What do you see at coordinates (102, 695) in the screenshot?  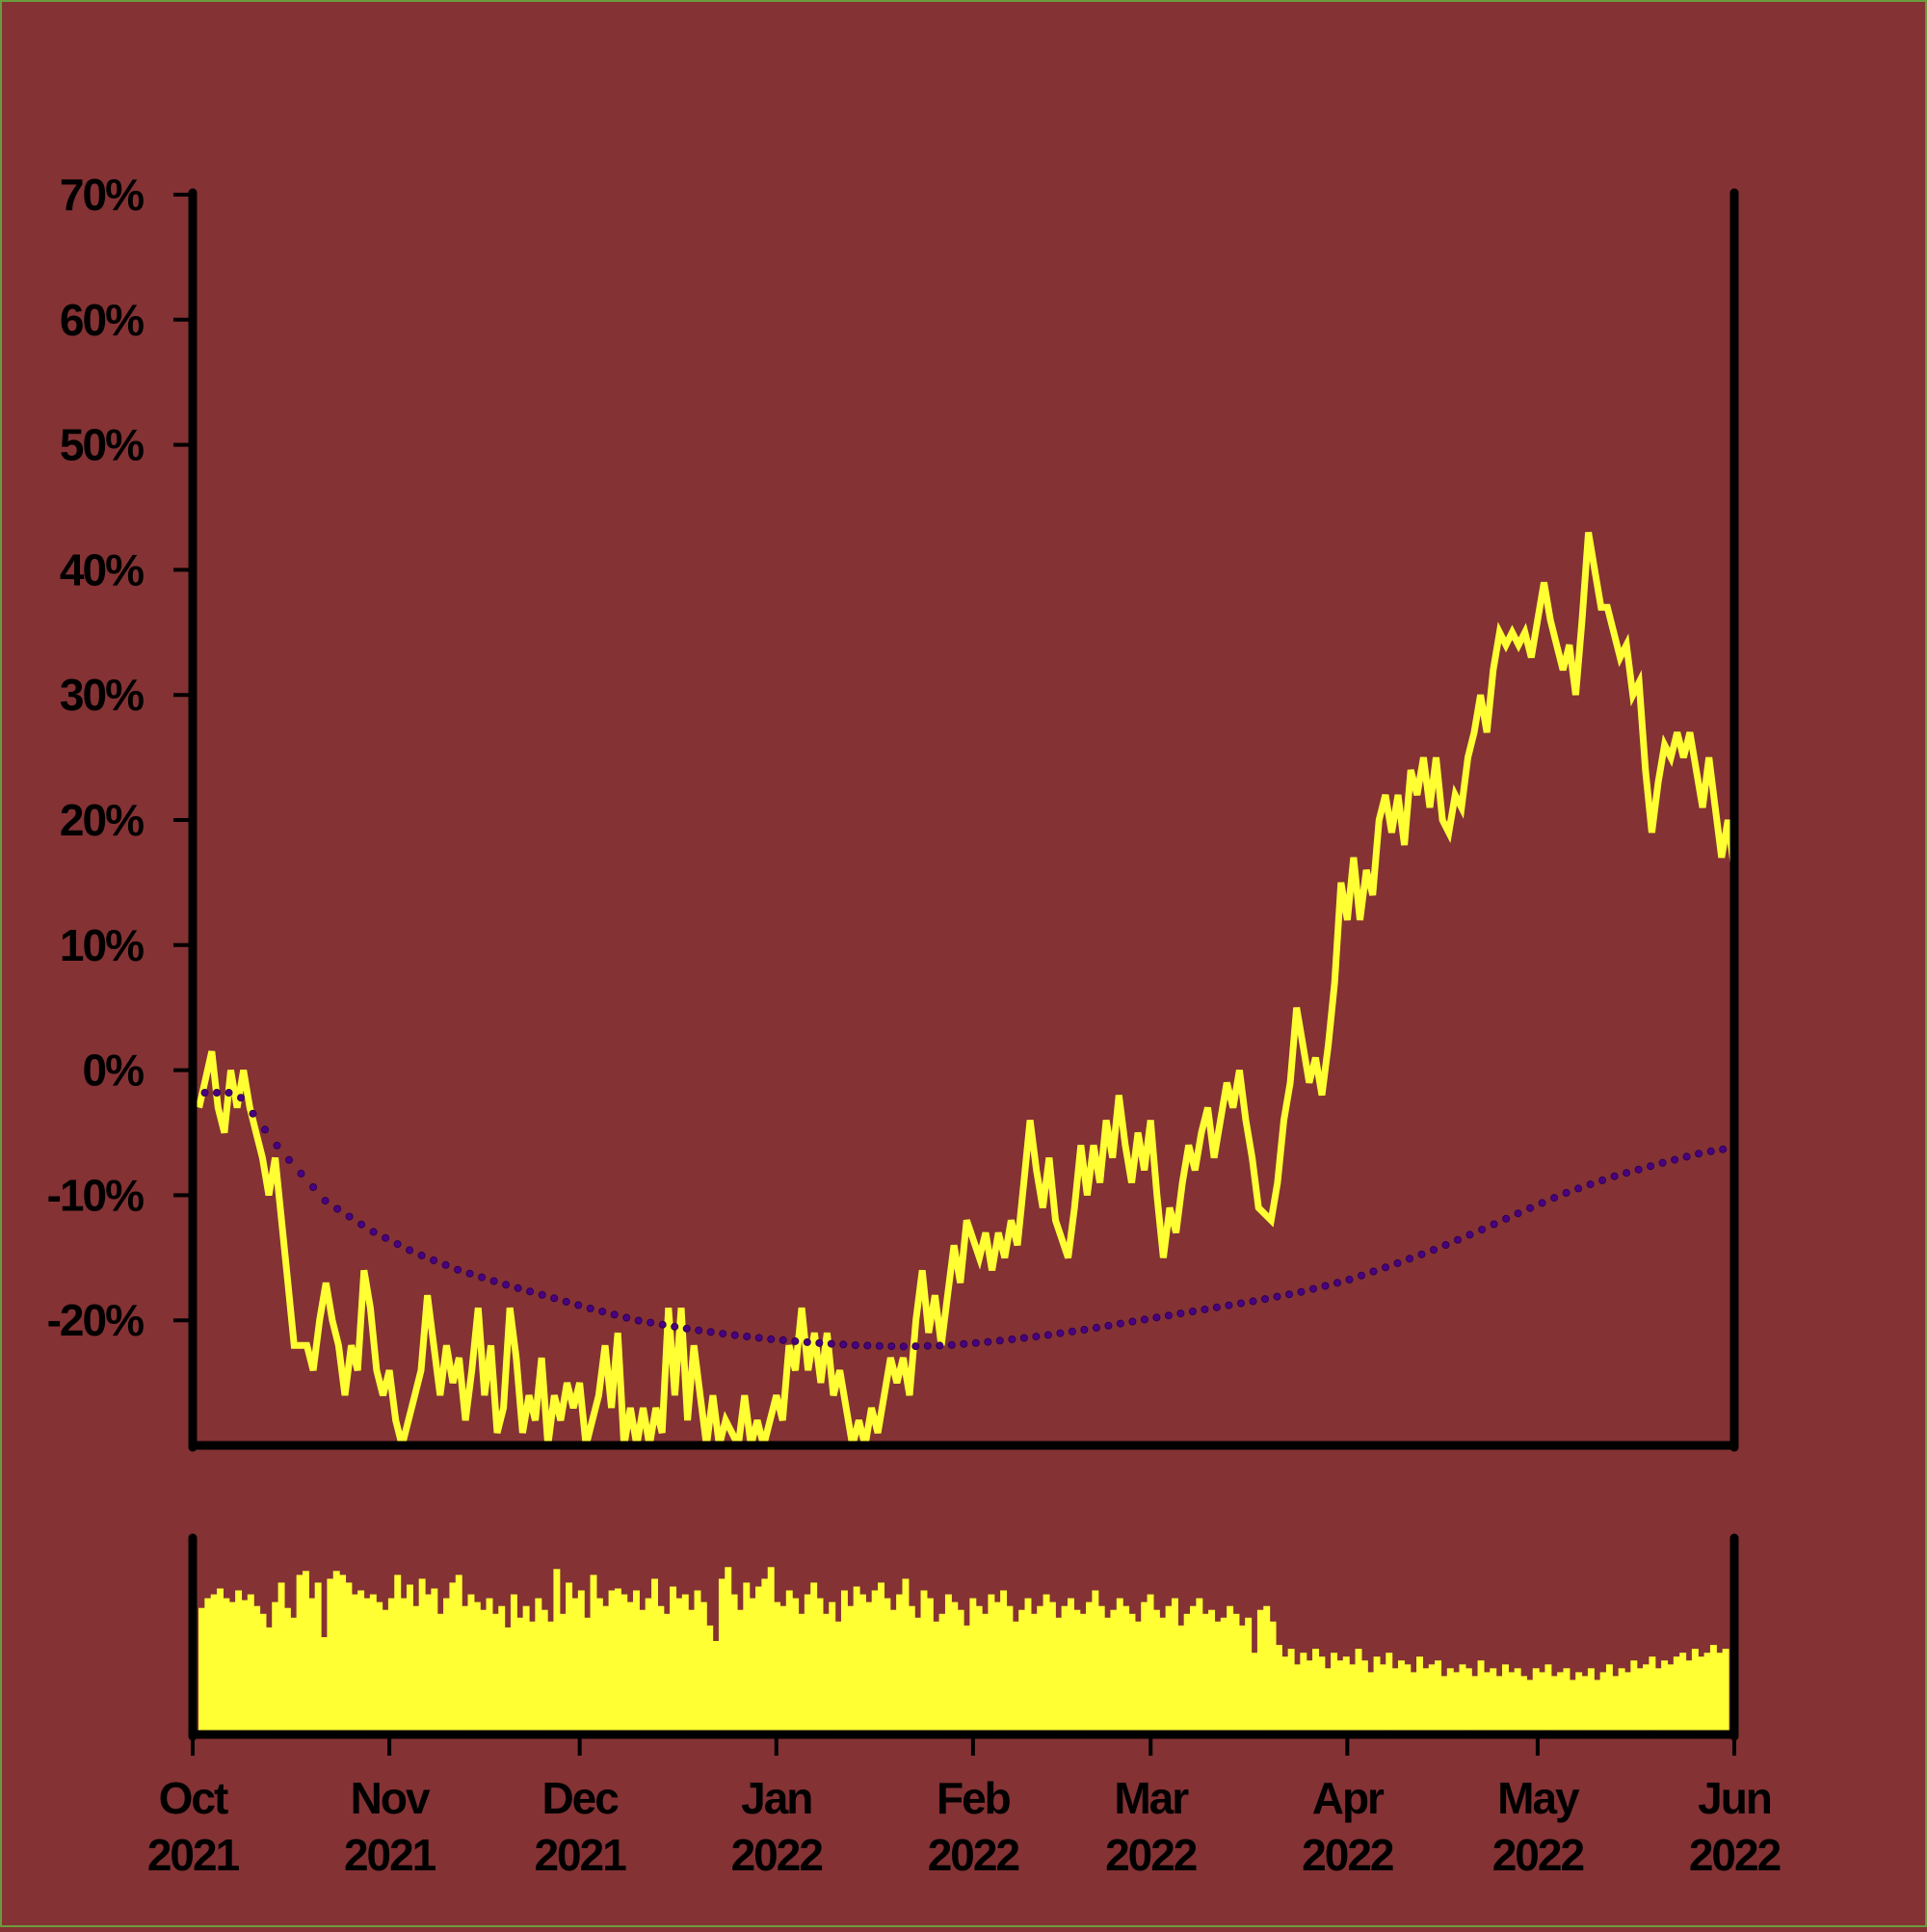 I see `y-tick-label: 30%` at bounding box center [102, 695].